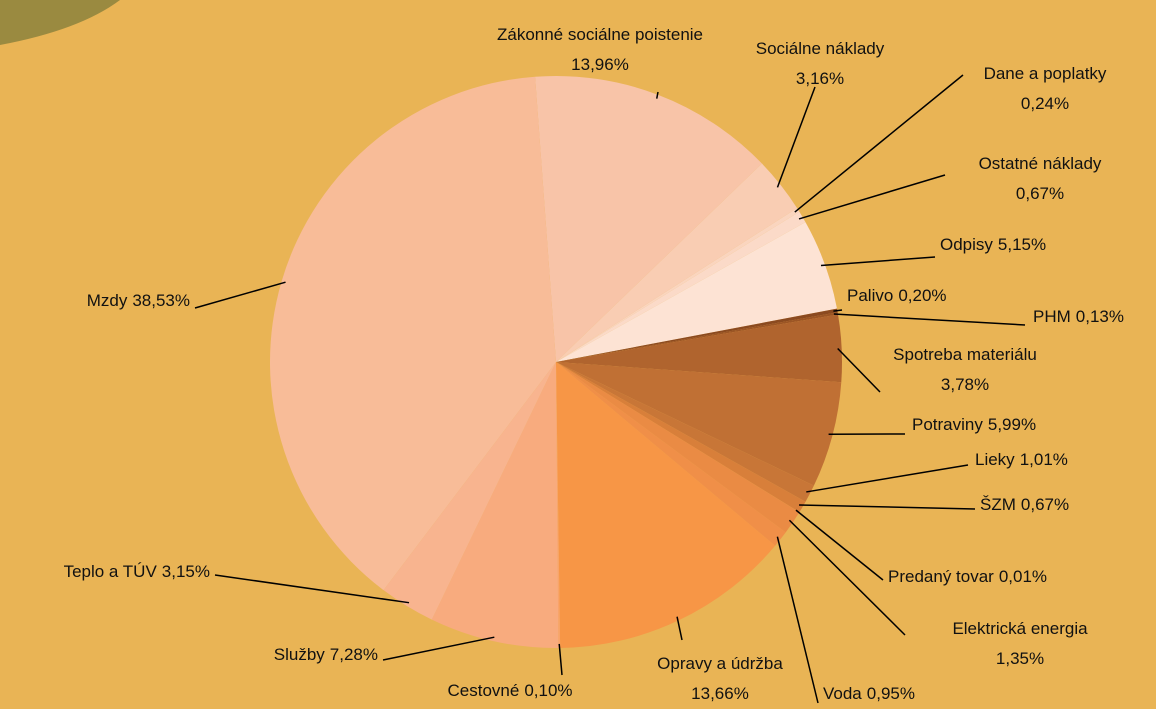 Image resolution: width=1156 pixels, height=709 pixels. I want to click on slice-label: Odpisy 5,15%, so click(993, 244).